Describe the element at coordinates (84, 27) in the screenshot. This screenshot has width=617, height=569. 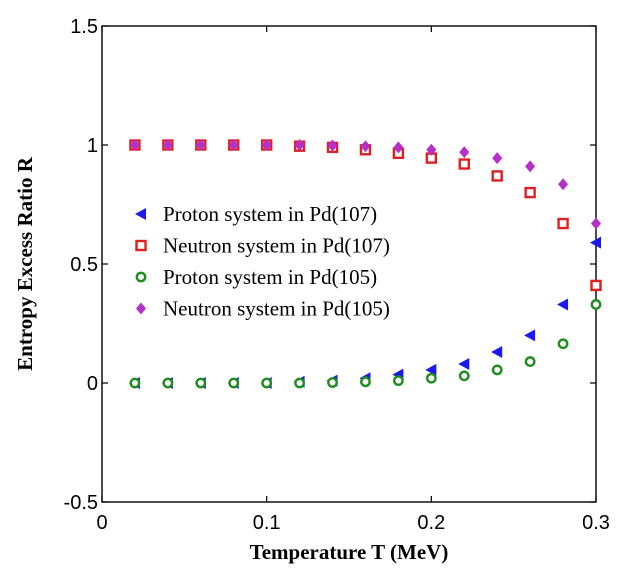
I see `y-tick-label: 1.5` at that location.